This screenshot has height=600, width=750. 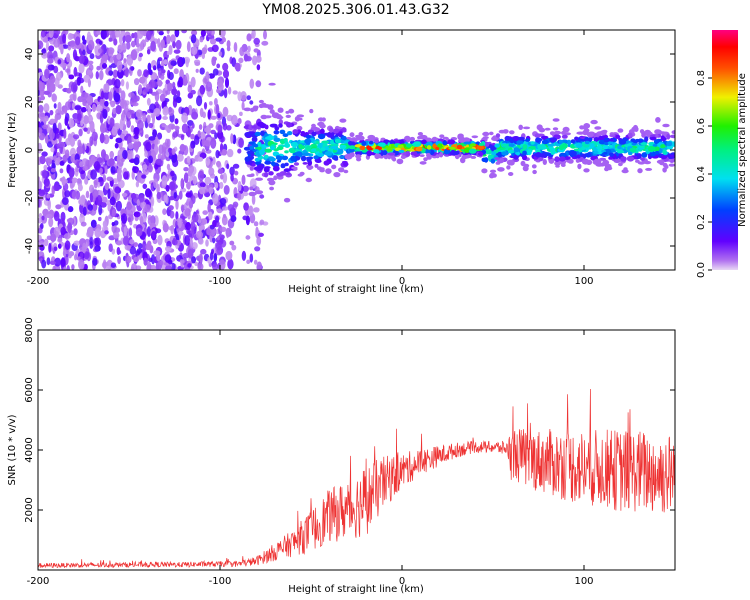 I want to click on y-tick-label: 8000, so click(x=29, y=329).